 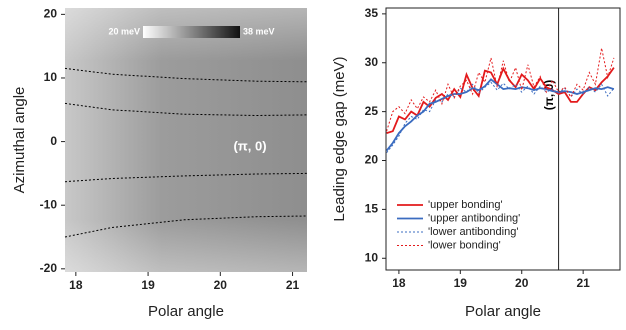 I want to click on vertical-line-label: (π, 0), so click(x=549, y=95).